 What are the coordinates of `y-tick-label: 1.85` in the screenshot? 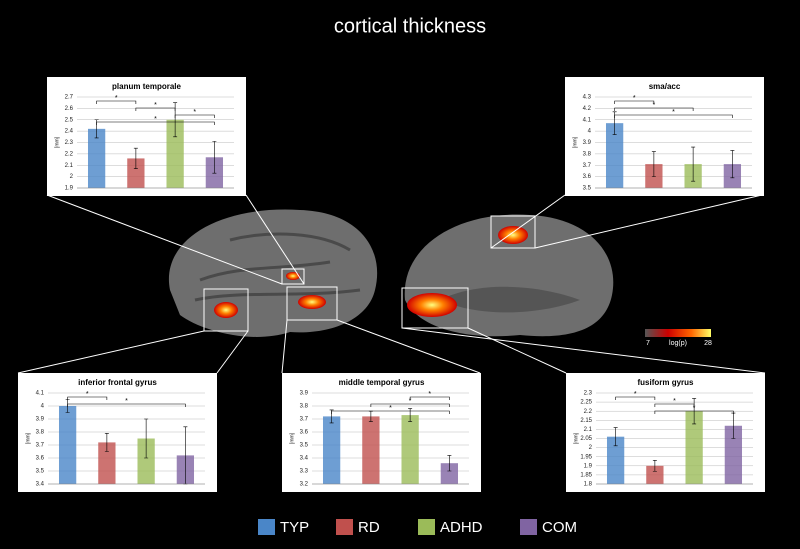 It's located at (586, 475).